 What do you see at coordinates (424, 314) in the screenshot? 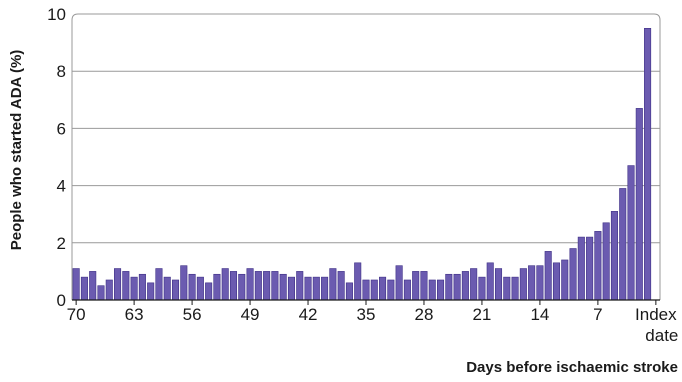
I see `x-tick-label: 28` at bounding box center [424, 314].